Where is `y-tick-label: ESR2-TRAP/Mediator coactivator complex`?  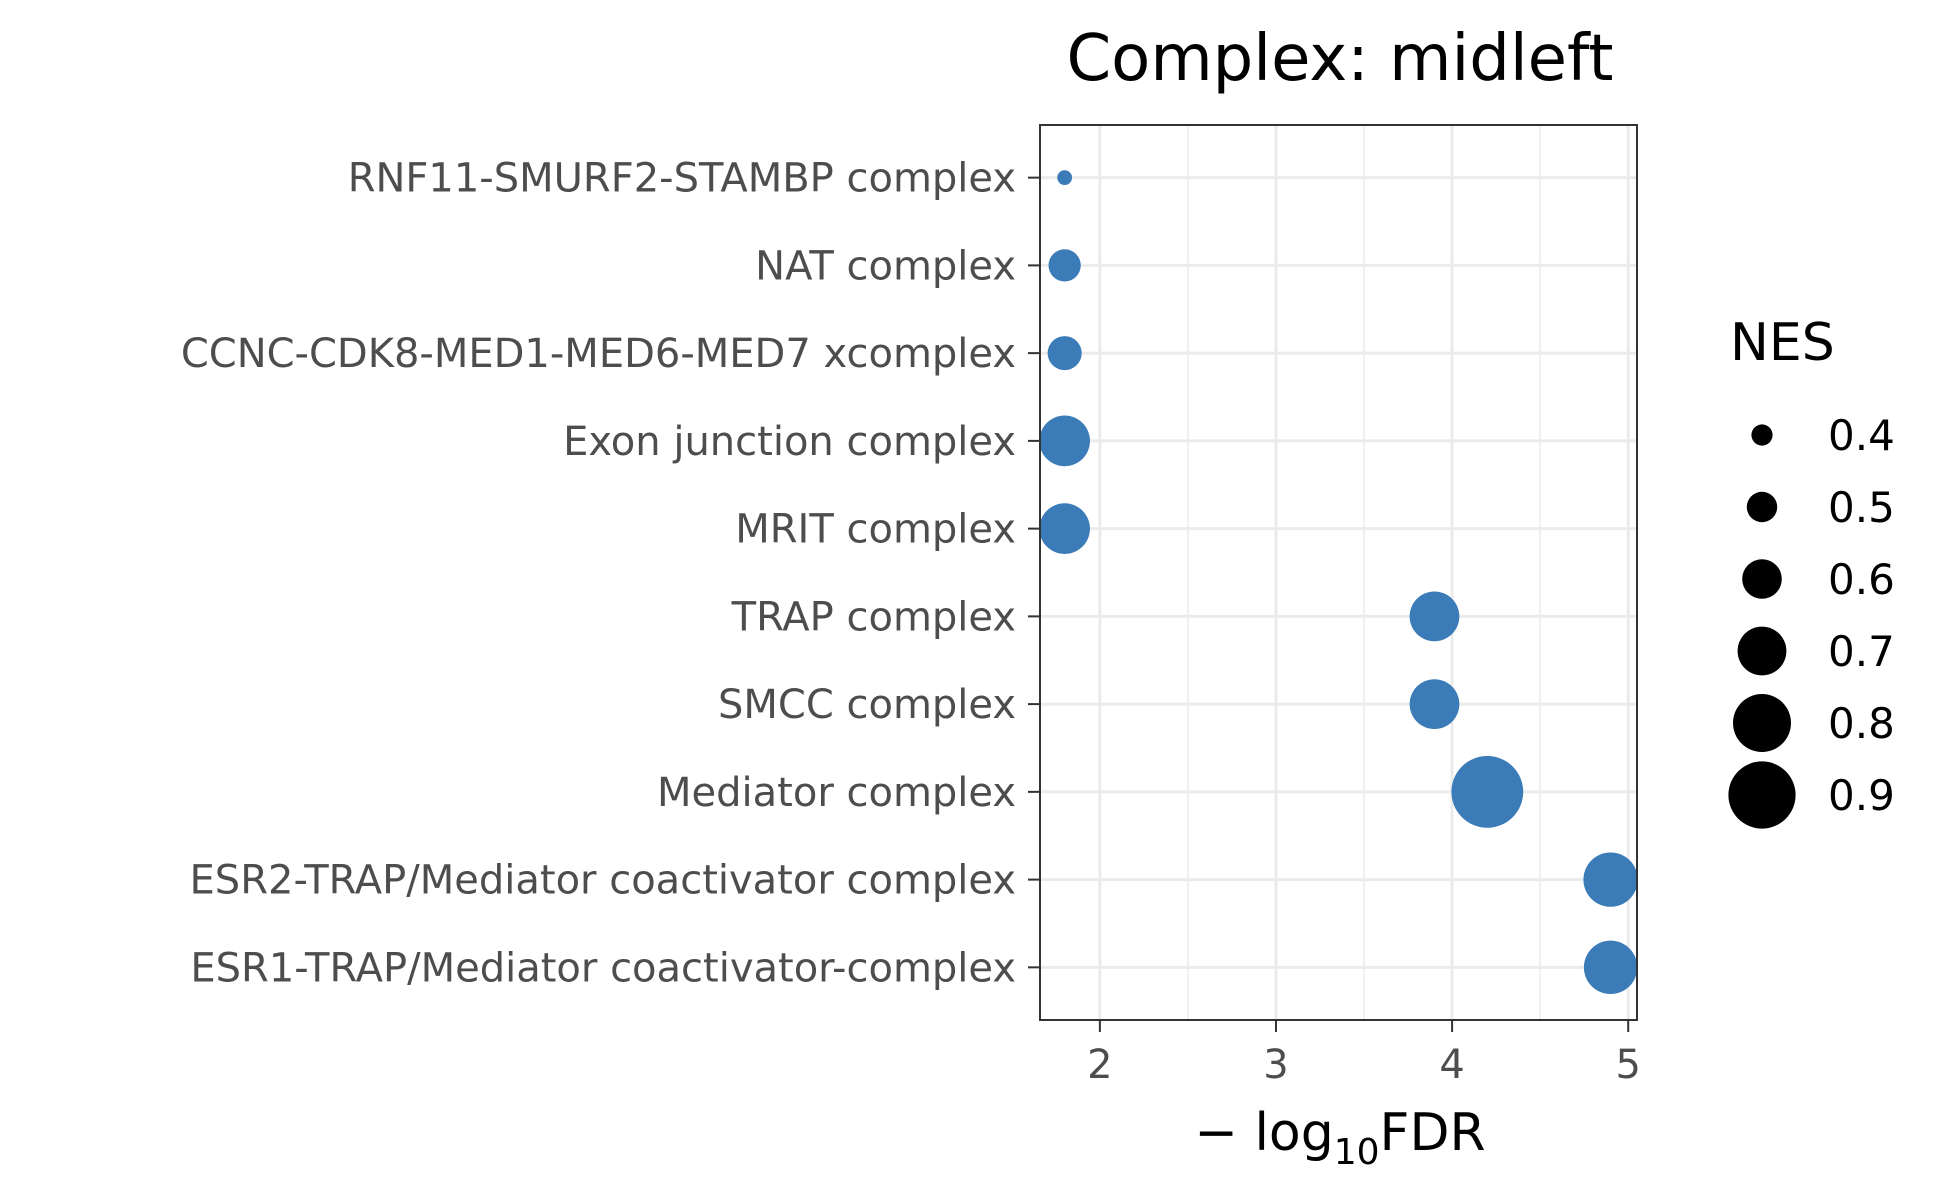
y-tick-label: ESR2-TRAP/Mediator coactivator complex is located at coordinates (603, 881).